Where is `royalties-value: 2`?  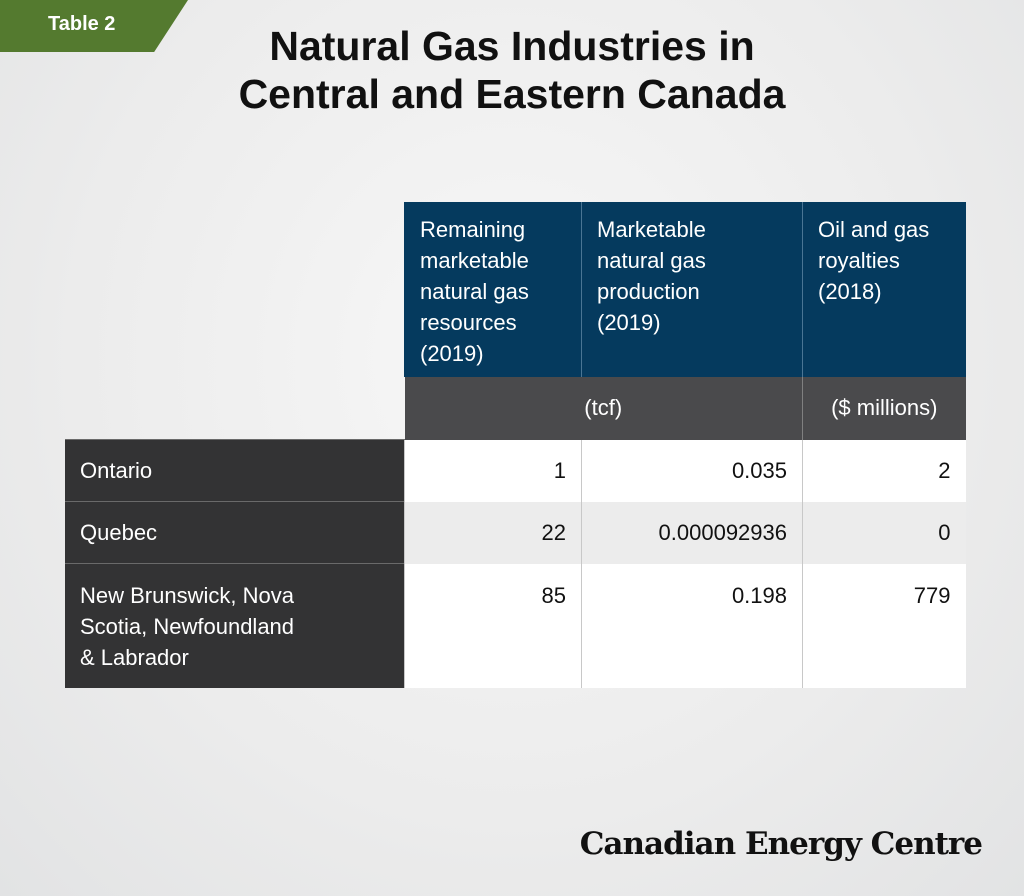 royalties-value: 2 is located at coordinates (884, 470).